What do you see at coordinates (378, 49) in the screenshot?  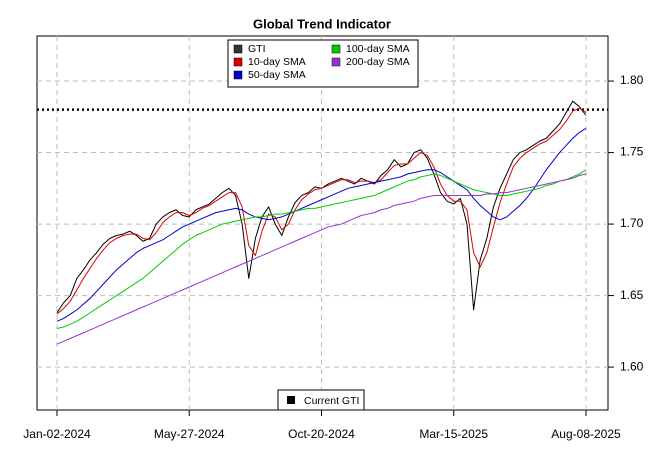 I see `legend-label: 100-day SMA` at bounding box center [378, 49].